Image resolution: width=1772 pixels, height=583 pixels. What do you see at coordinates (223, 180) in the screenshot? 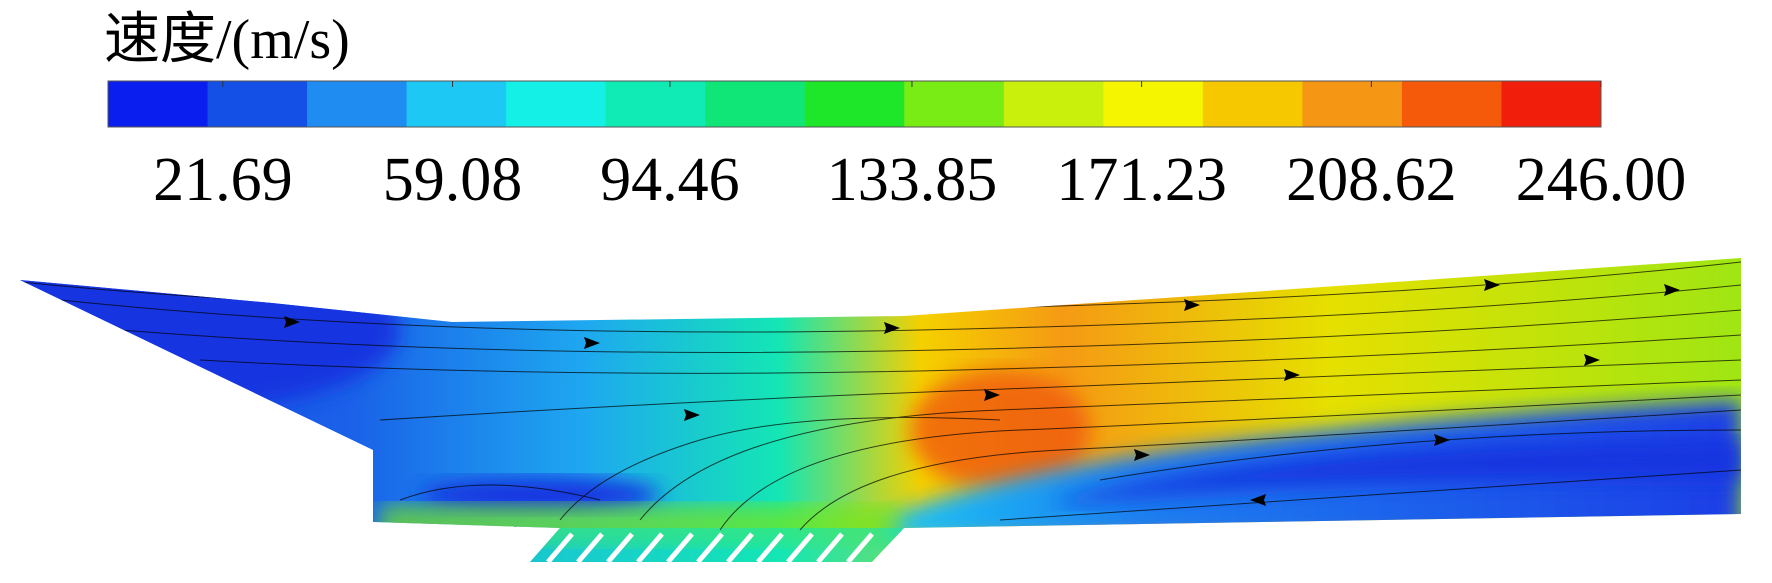
I see `tick-label: 21.69` at bounding box center [223, 180].